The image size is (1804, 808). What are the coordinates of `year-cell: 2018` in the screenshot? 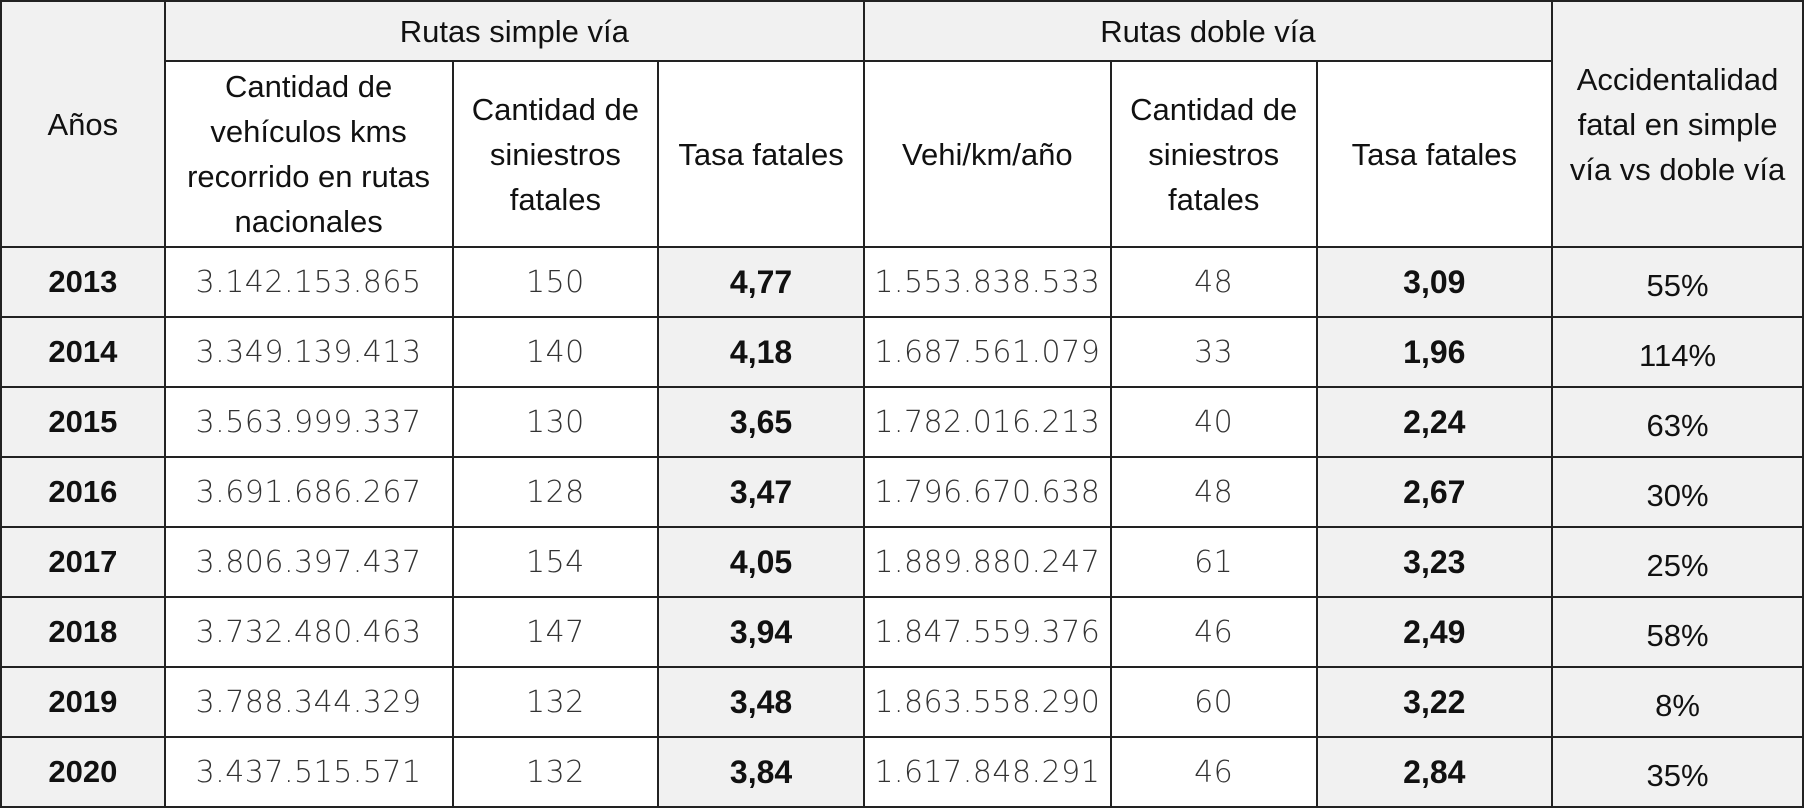 It's located at (83, 632).